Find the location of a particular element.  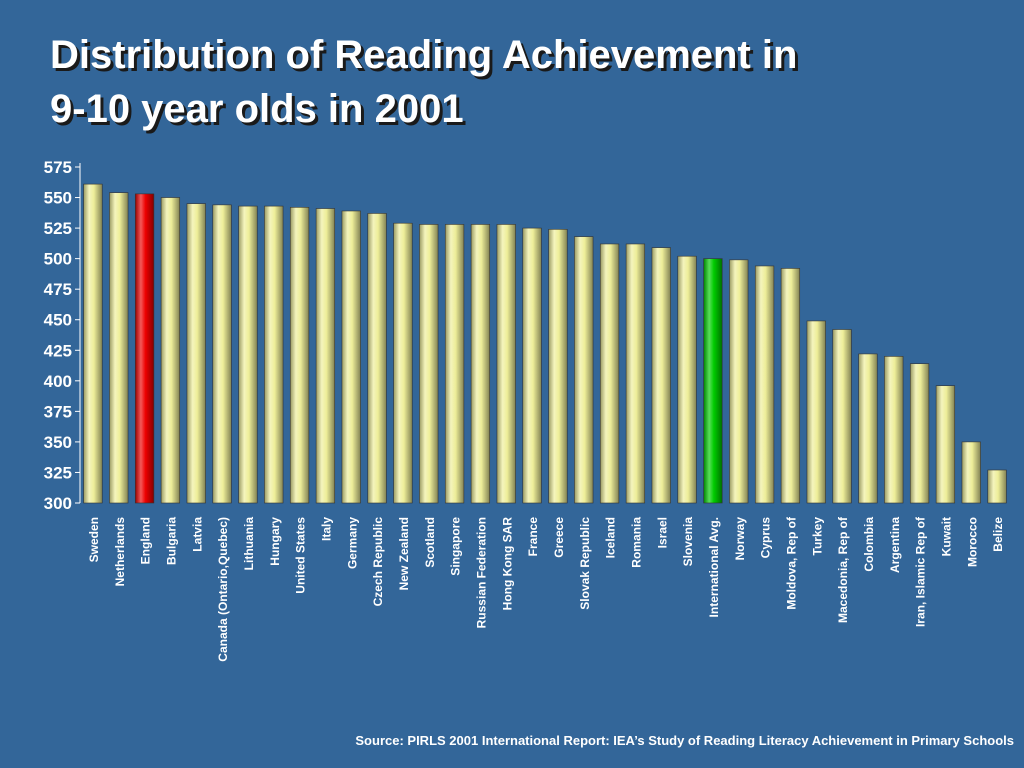

bar-norway is located at coordinates (739, 381).